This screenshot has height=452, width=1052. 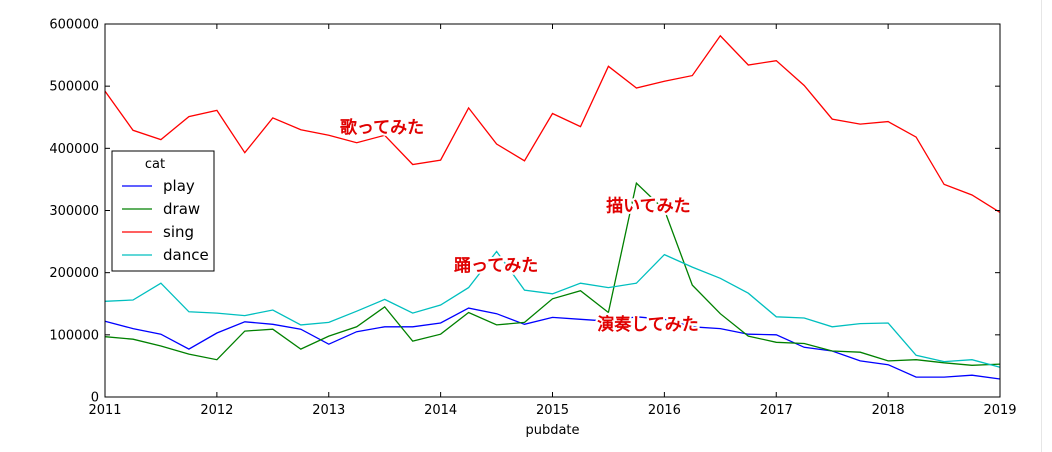 What do you see at coordinates (440, 410) in the screenshot?
I see `x-tick-label: 2014` at bounding box center [440, 410].